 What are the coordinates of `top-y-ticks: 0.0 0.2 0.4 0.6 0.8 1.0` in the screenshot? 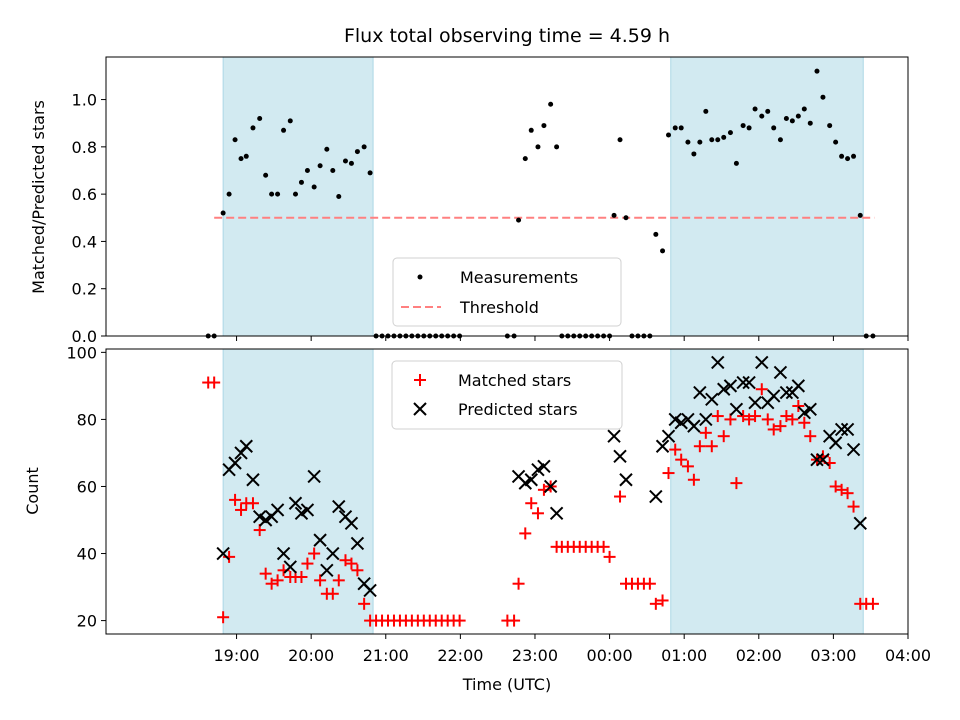 It's located at (89, 218).